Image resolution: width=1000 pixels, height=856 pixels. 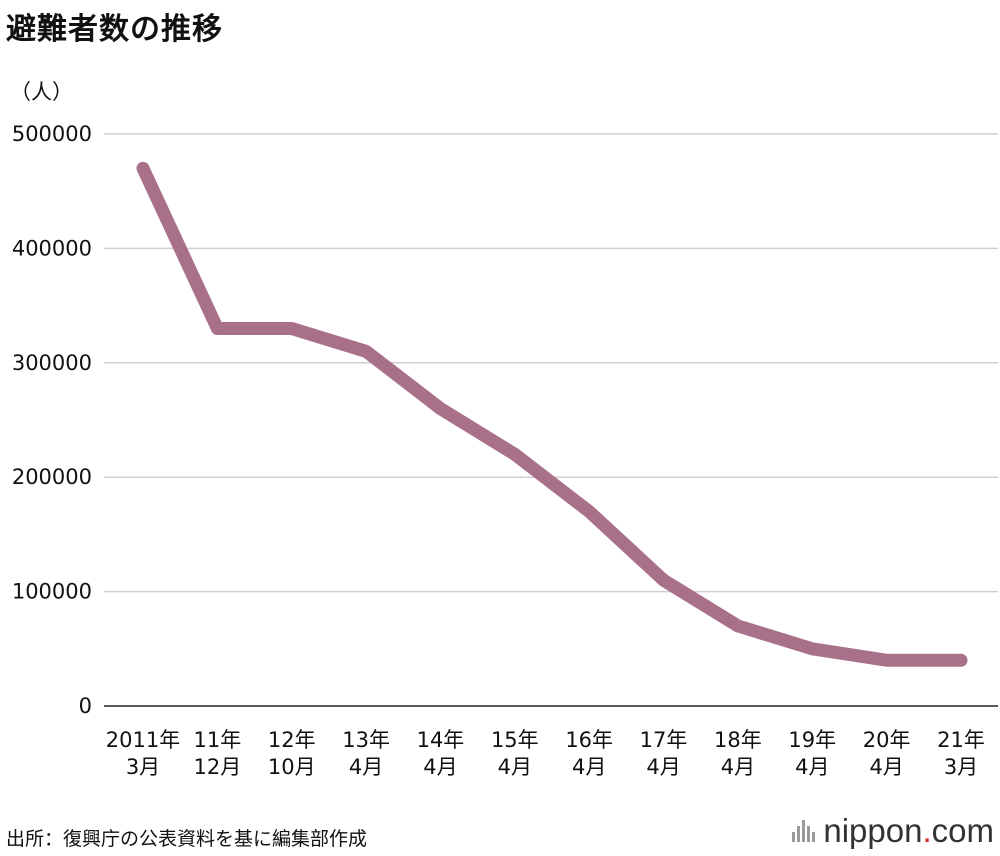 I want to click on x-tick-label: 2011年, so click(x=143, y=740).